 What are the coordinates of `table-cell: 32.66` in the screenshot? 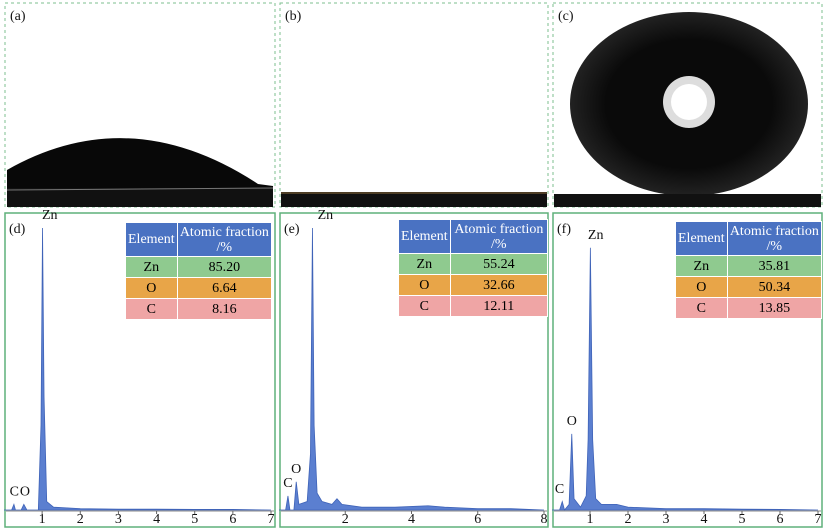 It's located at (499, 285).